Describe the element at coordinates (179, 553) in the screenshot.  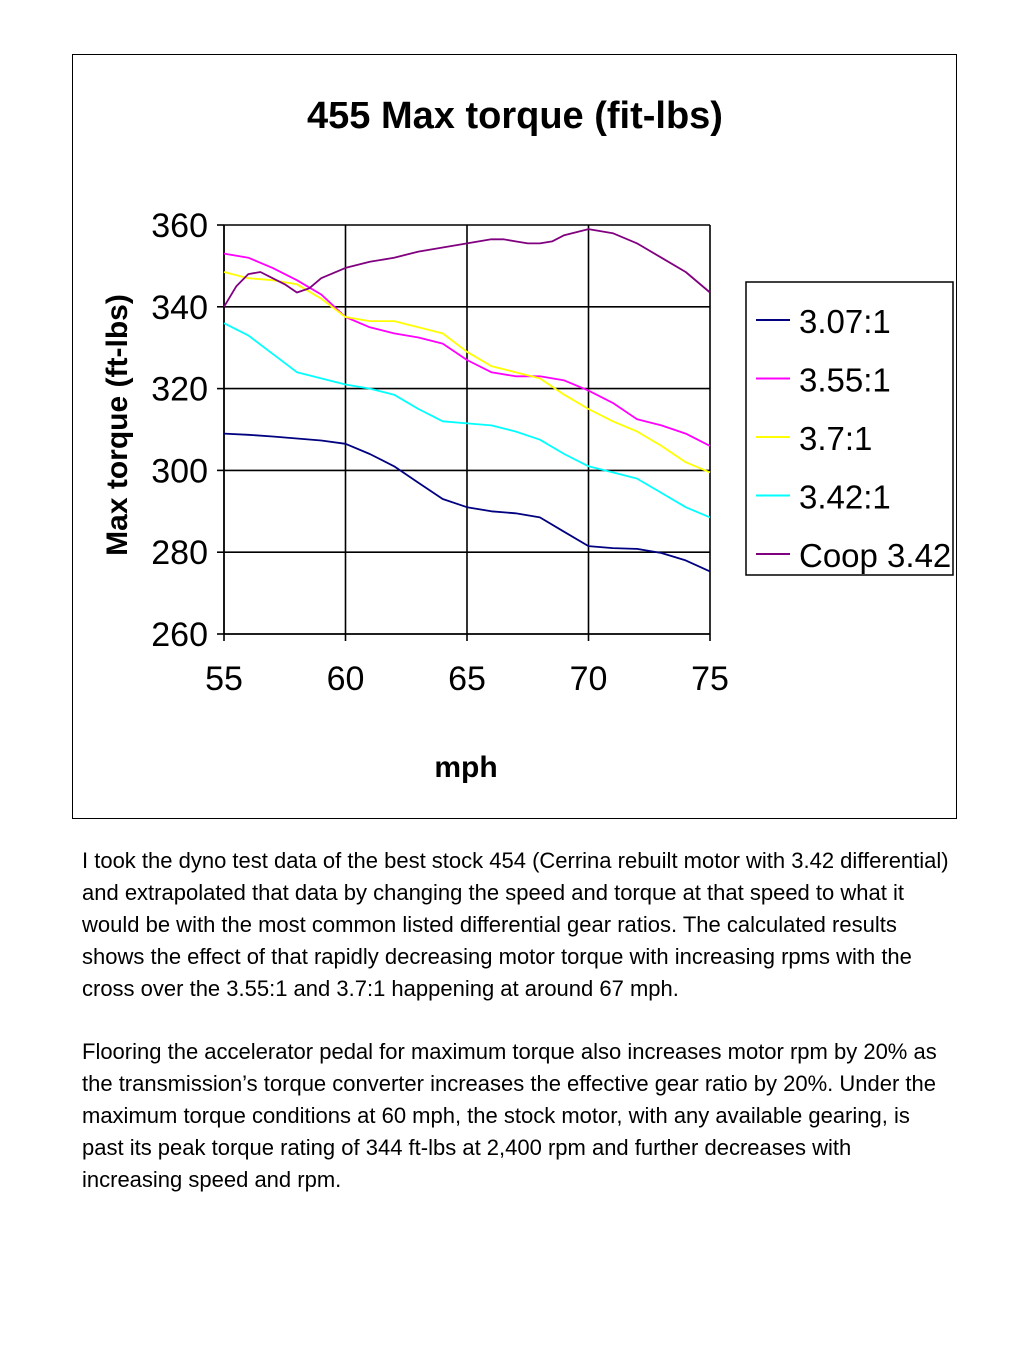
I see `y-tick-label: 280` at that location.